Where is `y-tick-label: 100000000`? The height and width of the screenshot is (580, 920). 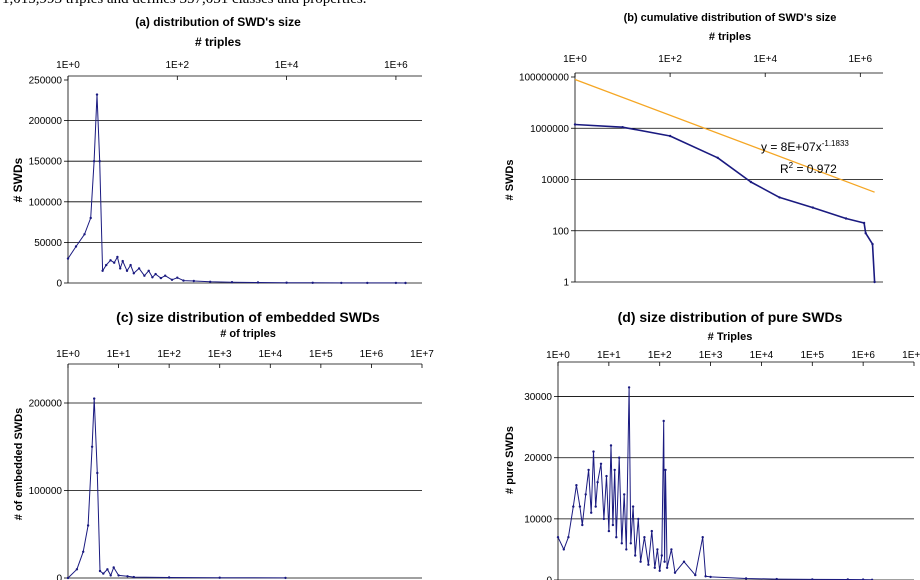
y-tick-label: 100000000 is located at coordinates (544, 78).